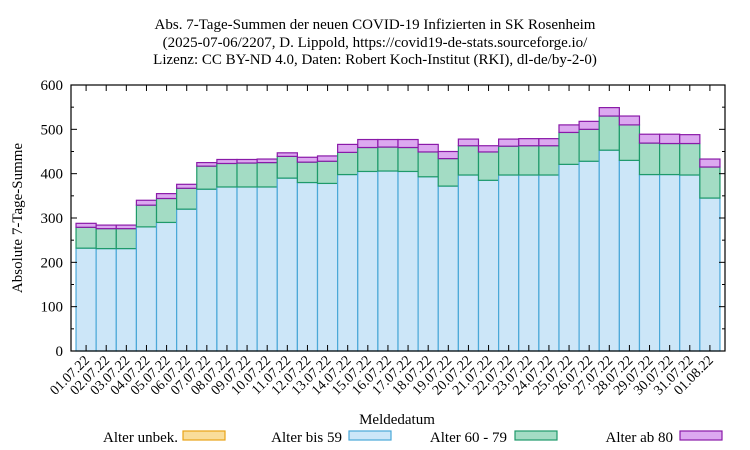  Describe the element at coordinates (468, 263) in the screenshot. I see `bar-segment-1-20.07.22` at that location.